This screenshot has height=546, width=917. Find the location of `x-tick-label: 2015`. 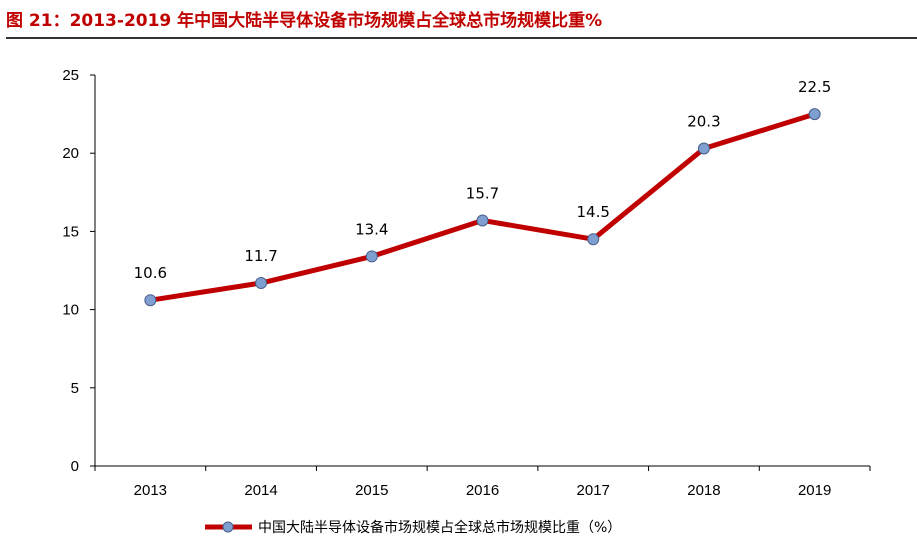

x-tick-label: 2015 is located at coordinates (371, 490).